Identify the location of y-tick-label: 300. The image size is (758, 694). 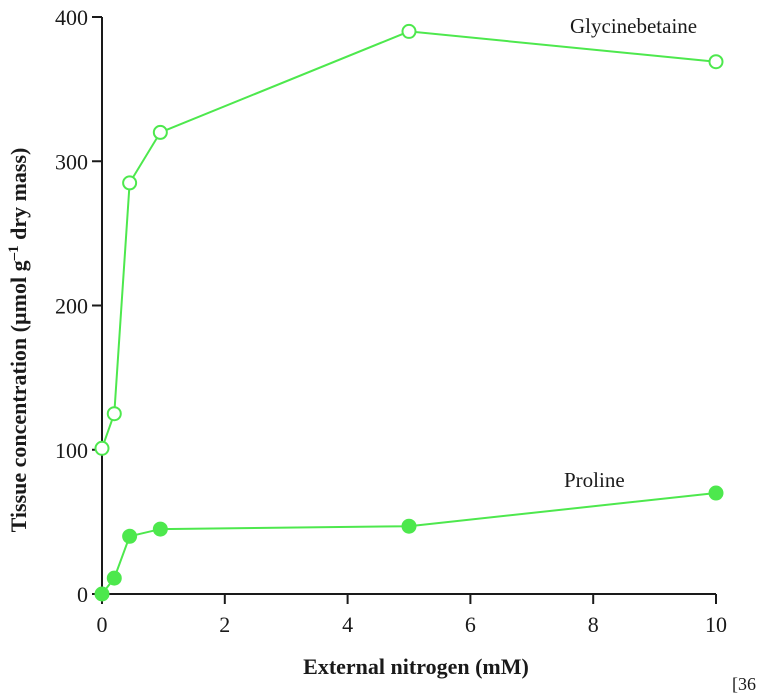
(71, 161).